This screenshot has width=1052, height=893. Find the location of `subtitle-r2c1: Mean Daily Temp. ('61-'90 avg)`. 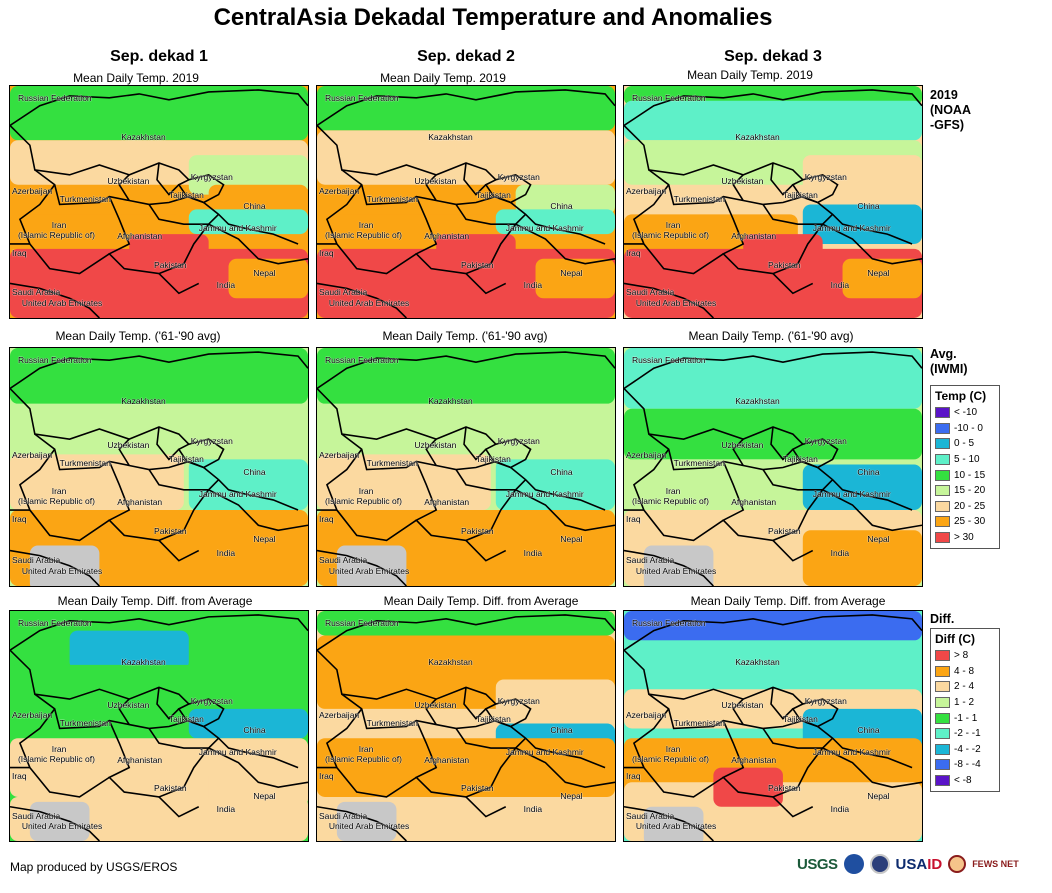

subtitle-r2c1: Mean Daily Temp. ('61-'90 avg) is located at coordinates (138, 336).